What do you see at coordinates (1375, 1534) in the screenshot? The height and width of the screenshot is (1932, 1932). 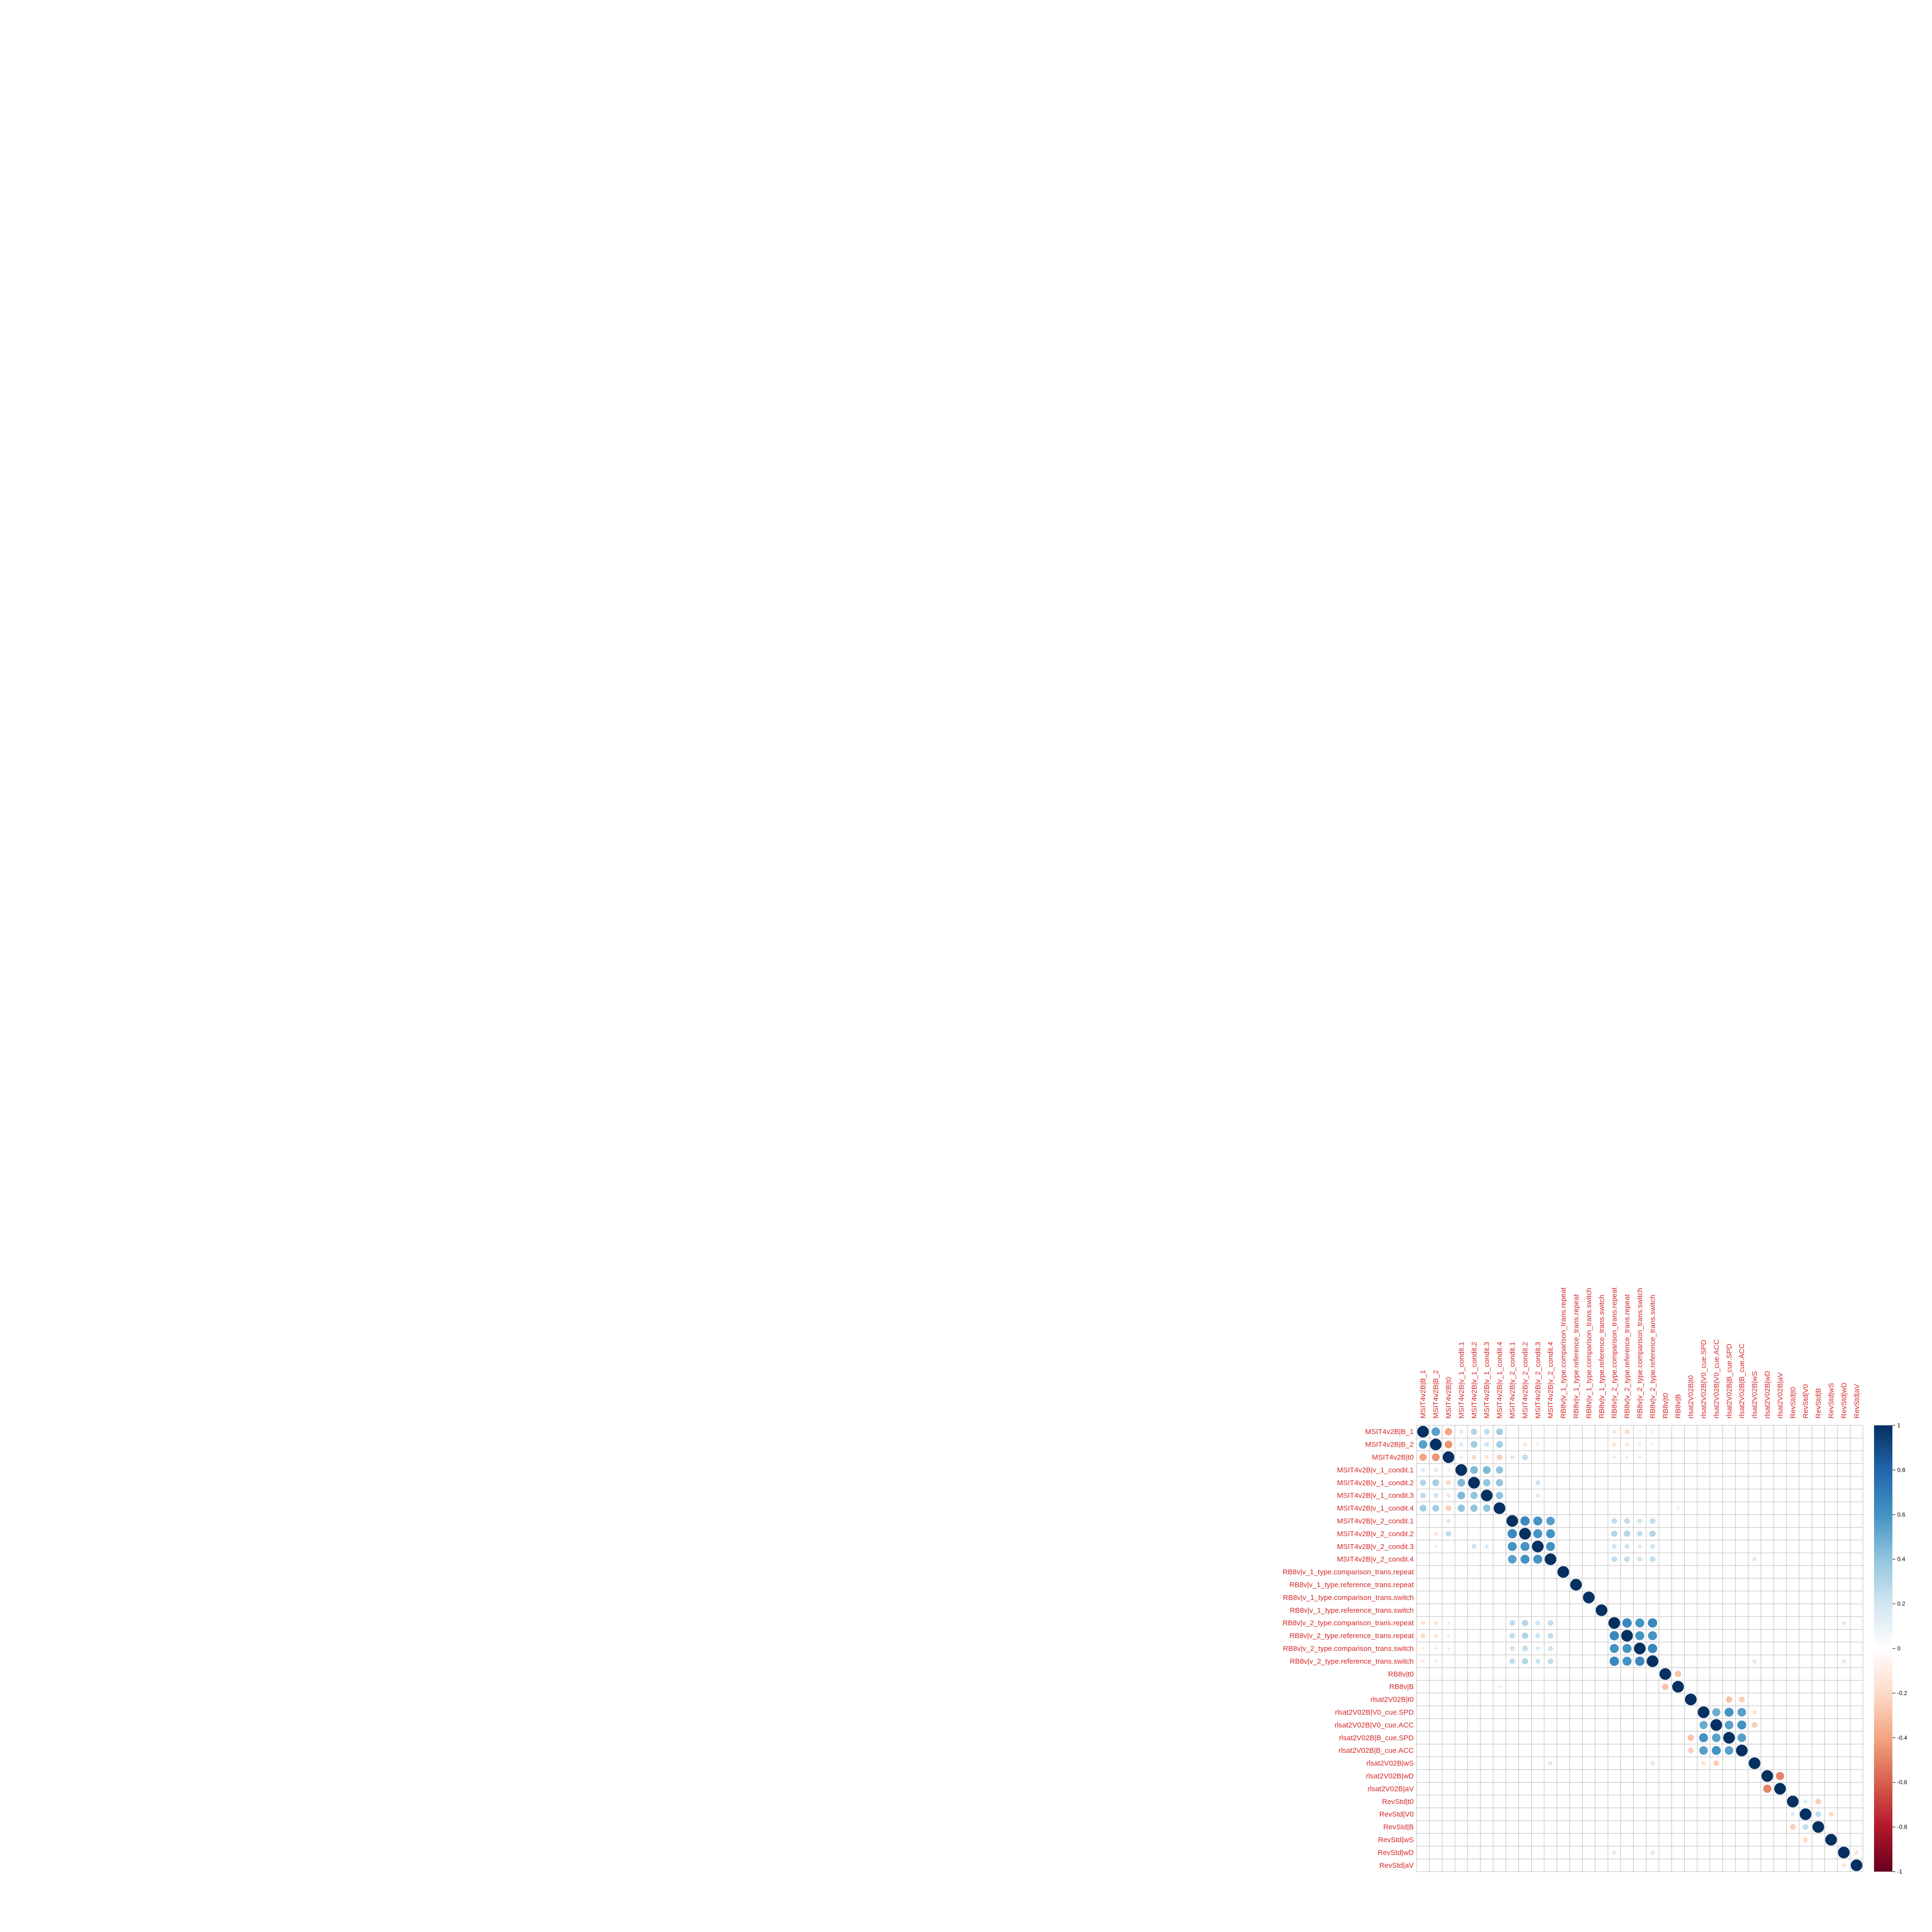 I see `row-label: MSIT4v2B|v_2_condit.2` at bounding box center [1375, 1534].